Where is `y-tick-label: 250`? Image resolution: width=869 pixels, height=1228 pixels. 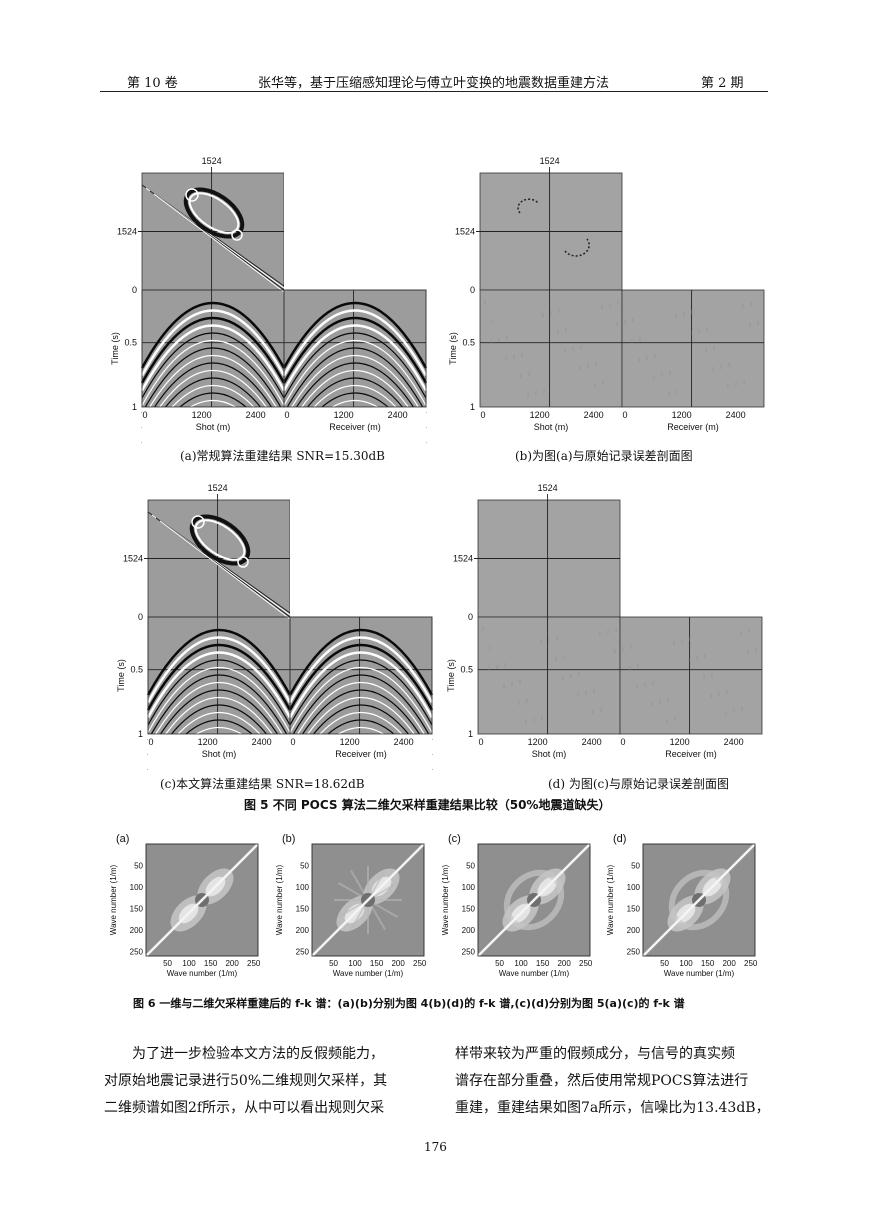 y-tick-label: 250 is located at coordinates (137, 952).